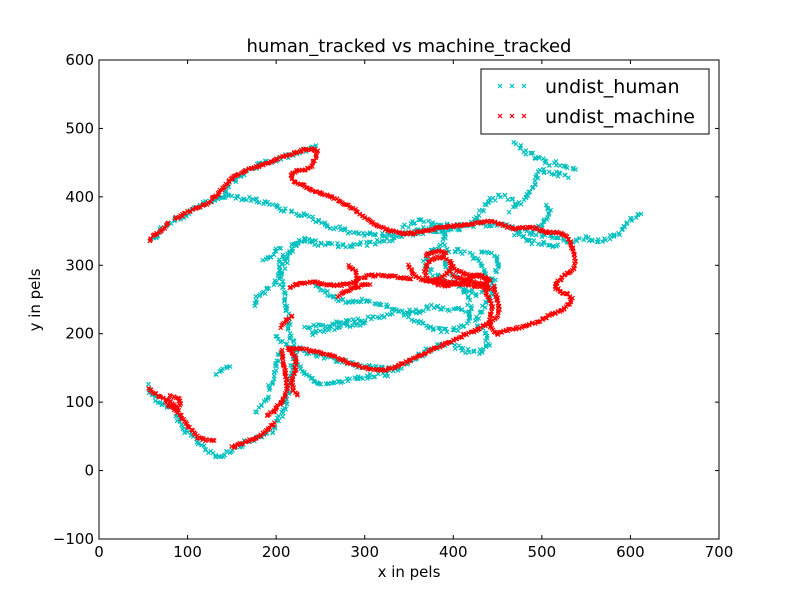  Describe the element at coordinates (409, 572) in the screenshot. I see `x-axis-label: x in pels` at that location.